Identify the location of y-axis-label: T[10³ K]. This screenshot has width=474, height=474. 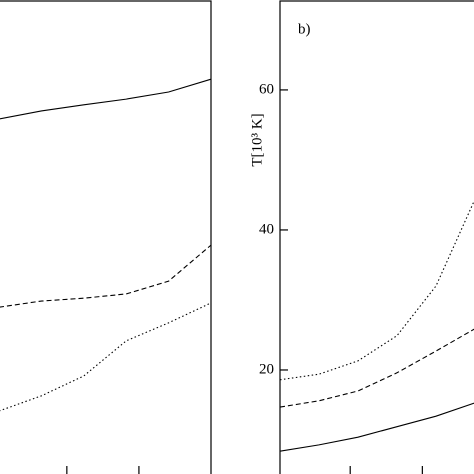
(257, 139).